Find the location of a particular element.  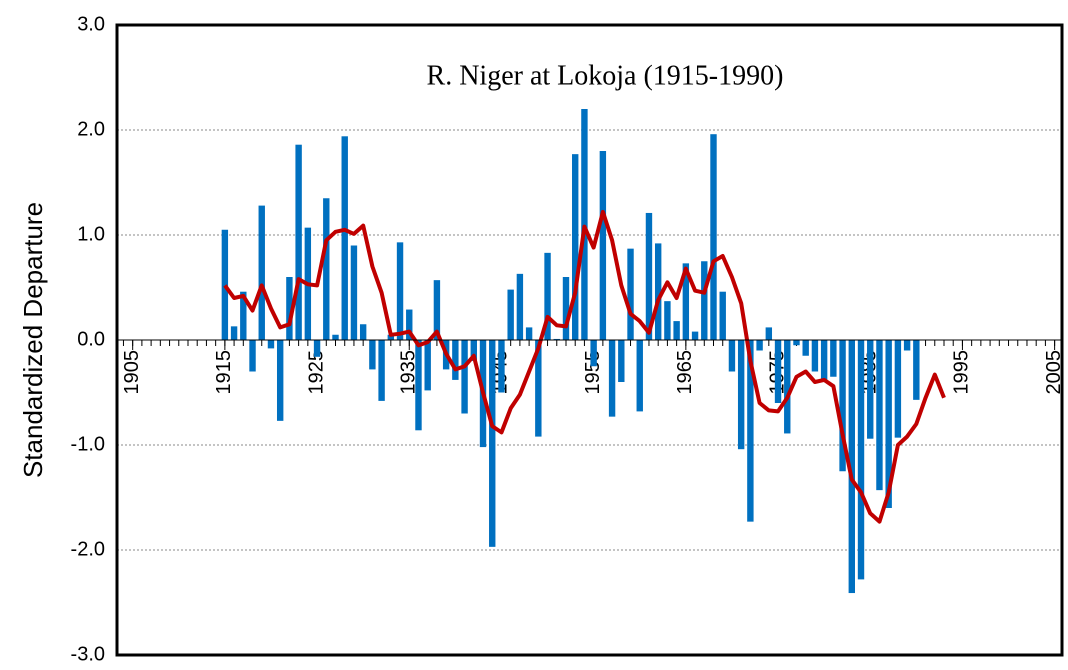

x-tick-label: 1905 is located at coordinates (132, 372).